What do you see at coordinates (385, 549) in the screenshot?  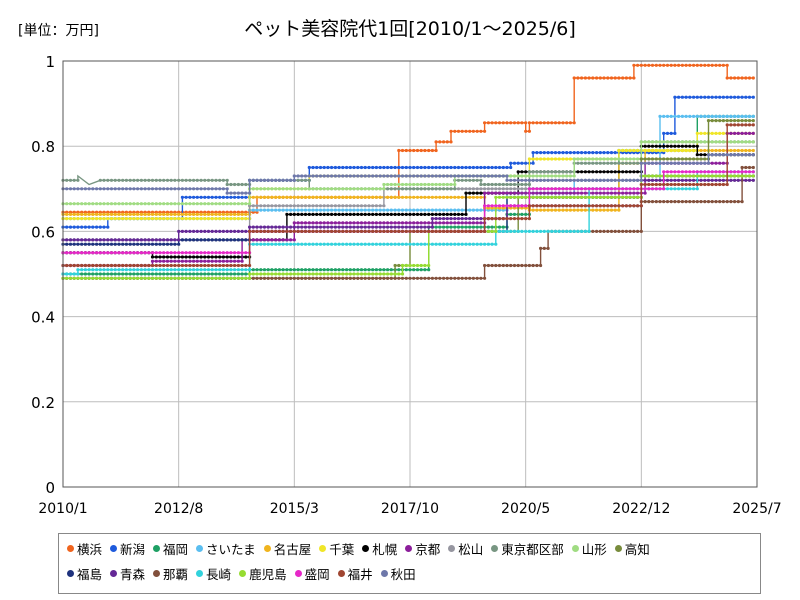 I see `legend-label: 札幌` at bounding box center [385, 549].